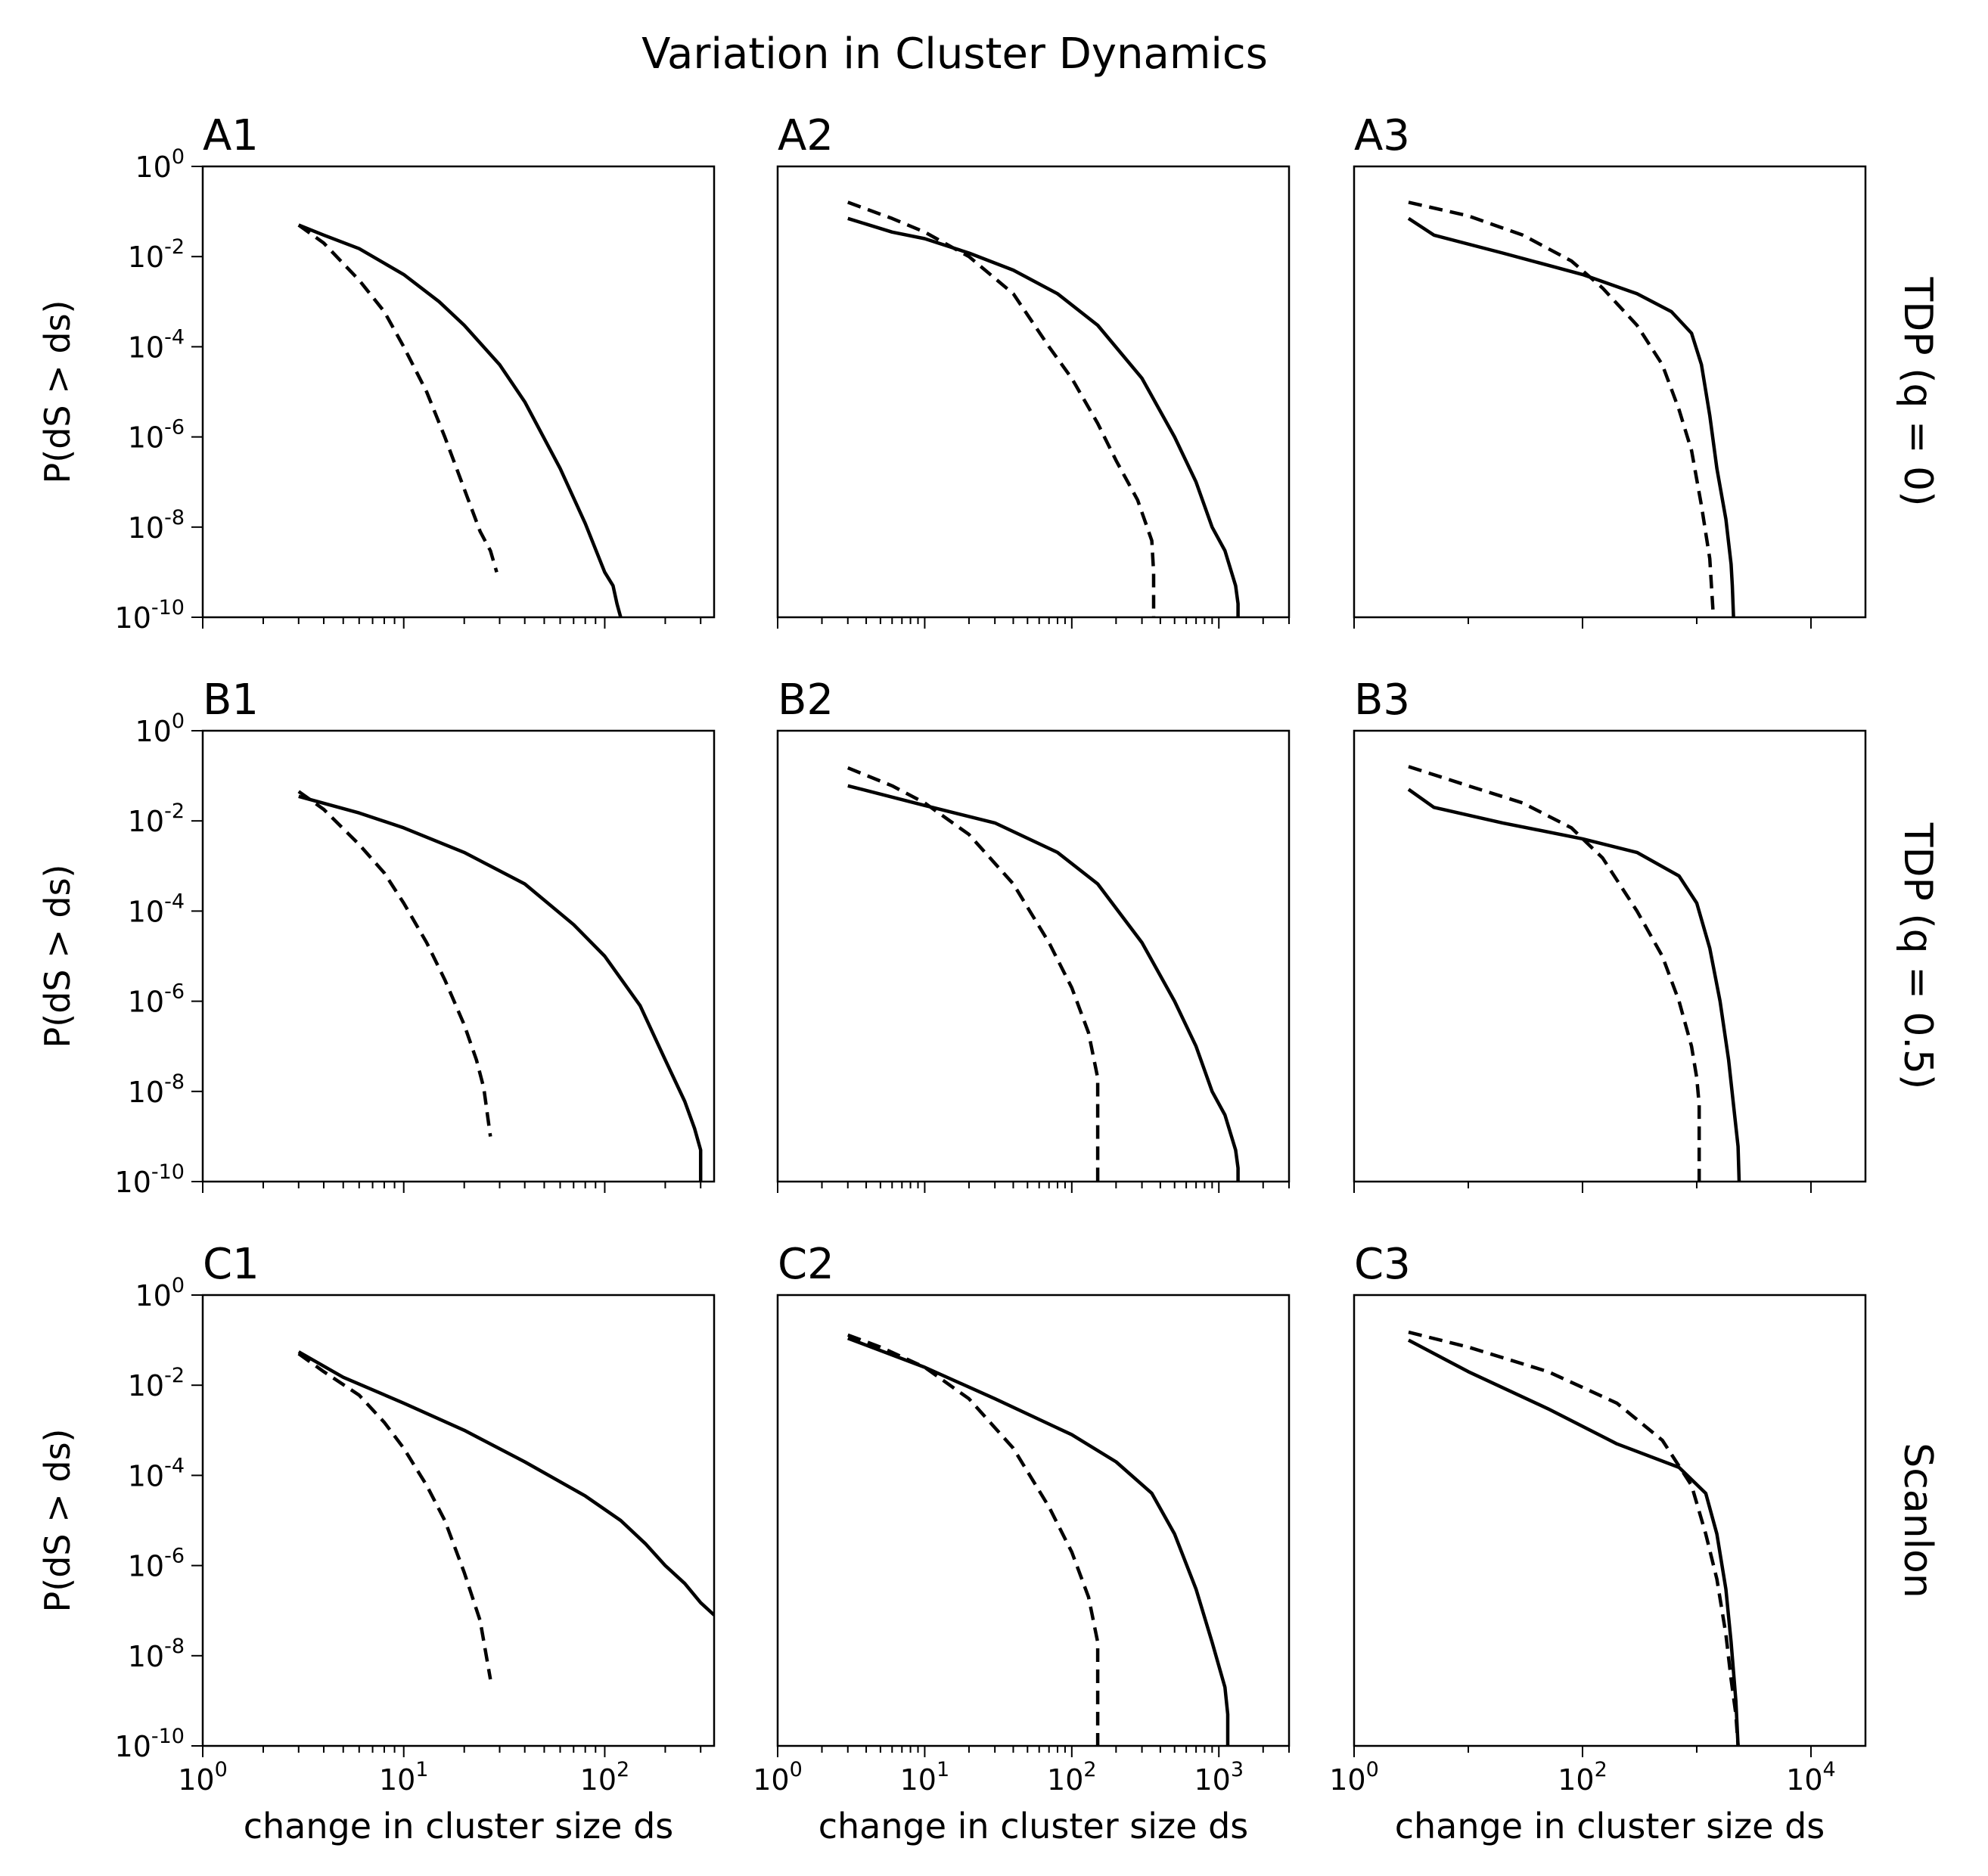 Image resolution: width=1988 pixels, height=1876 pixels. Describe the element at coordinates (231, 700) in the screenshot. I see `panel-label: B1` at that location.